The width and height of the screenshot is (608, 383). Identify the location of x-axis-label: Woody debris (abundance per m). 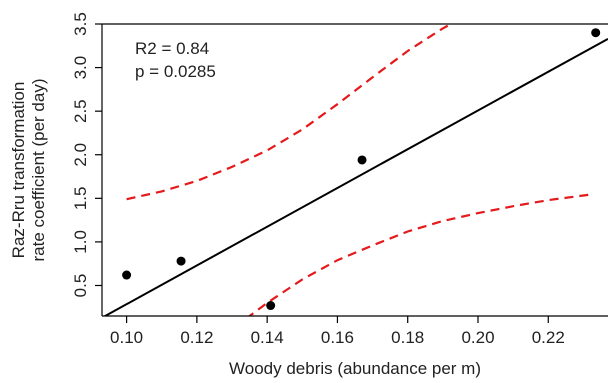
(355, 368).